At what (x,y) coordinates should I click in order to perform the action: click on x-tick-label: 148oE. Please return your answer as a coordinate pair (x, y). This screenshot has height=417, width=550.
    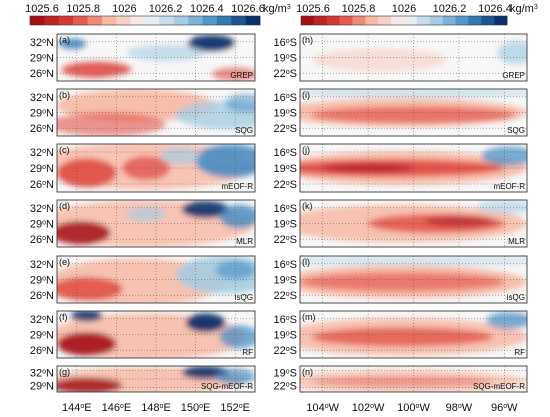
    Looking at the image, I should click on (156, 408).